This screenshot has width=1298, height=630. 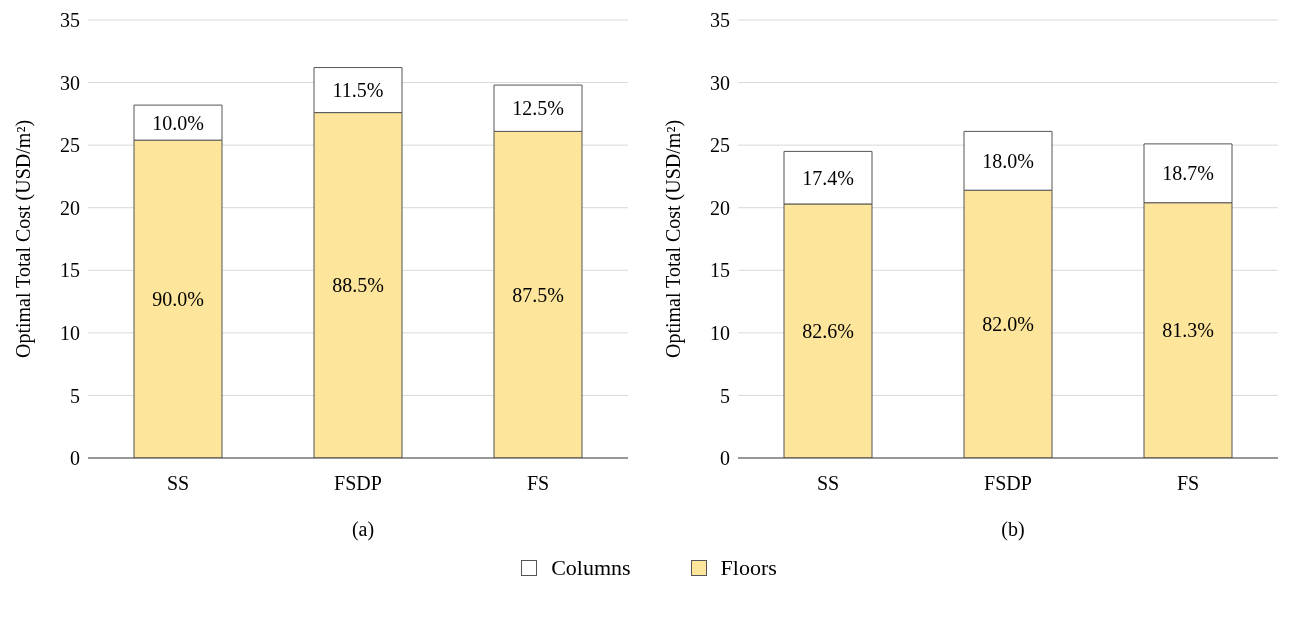 I want to click on text: (b), so click(x=1013, y=529).